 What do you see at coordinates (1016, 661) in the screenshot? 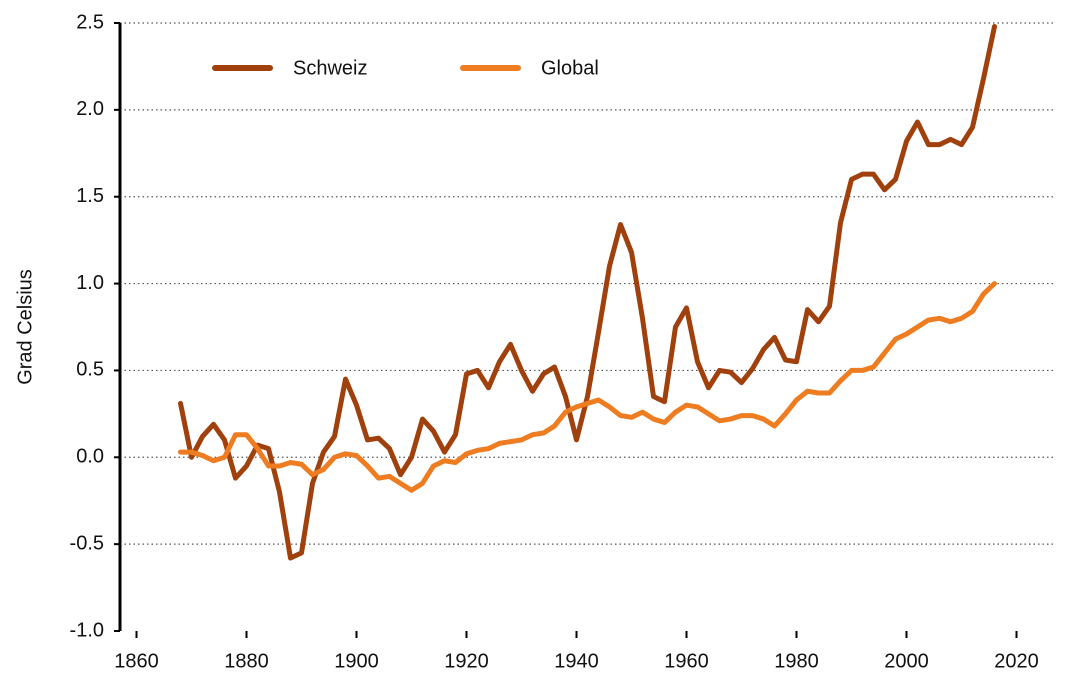
I see `x-tick-label: 2020` at bounding box center [1016, 661].